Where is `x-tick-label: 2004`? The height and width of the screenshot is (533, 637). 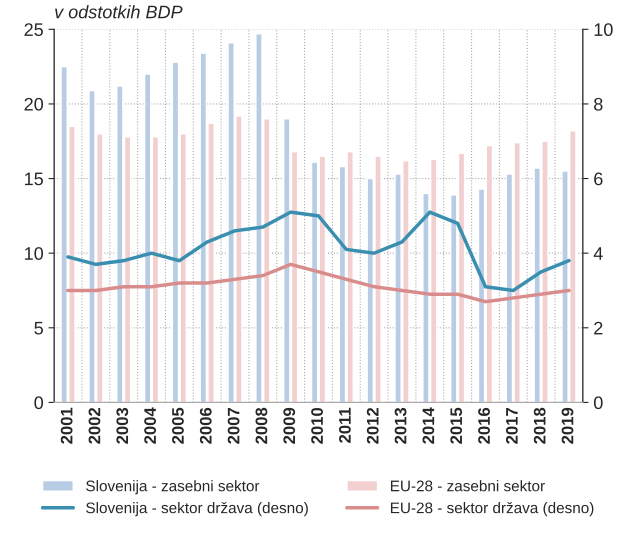 x-tick-label: 2004 is located at coordinates (150, 425).